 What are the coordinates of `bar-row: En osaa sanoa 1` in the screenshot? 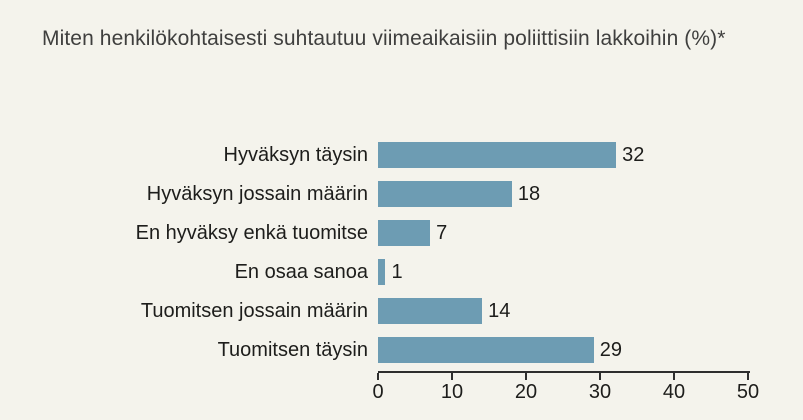 It's located at (401, 272).